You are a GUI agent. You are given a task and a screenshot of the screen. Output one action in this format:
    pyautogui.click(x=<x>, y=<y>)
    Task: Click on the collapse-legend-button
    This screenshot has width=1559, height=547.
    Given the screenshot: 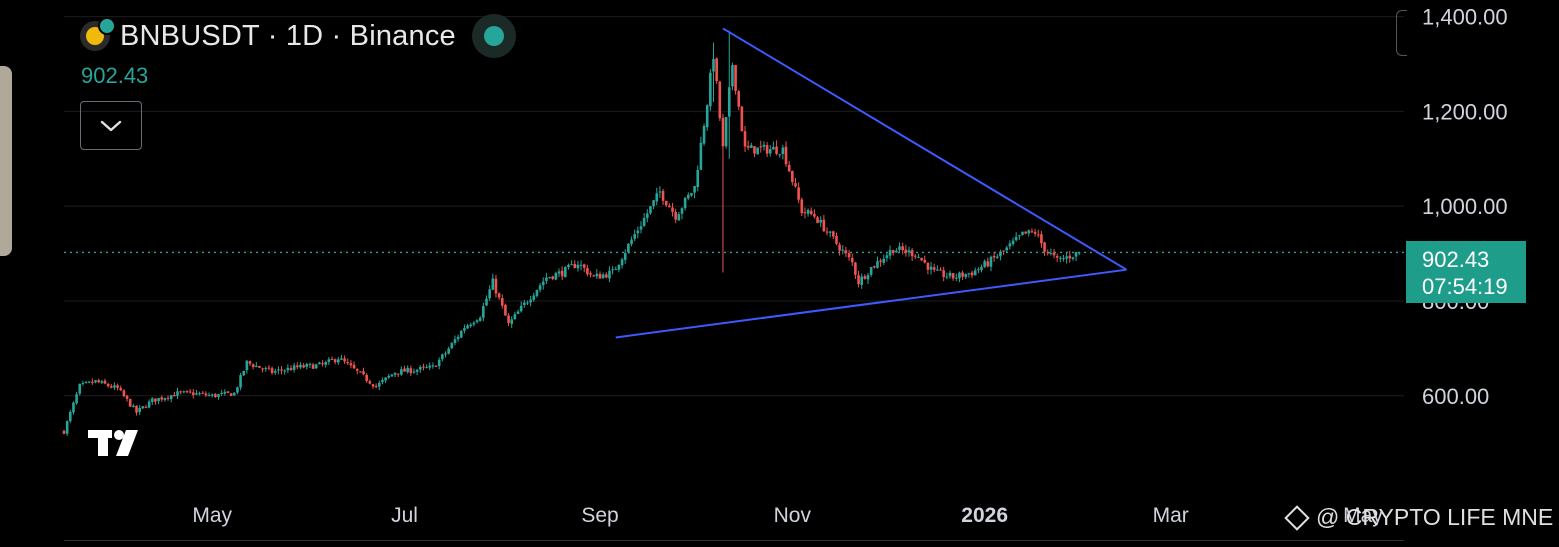 What is the action you would take?
    pyautogui.click(x=111, y=125)
    